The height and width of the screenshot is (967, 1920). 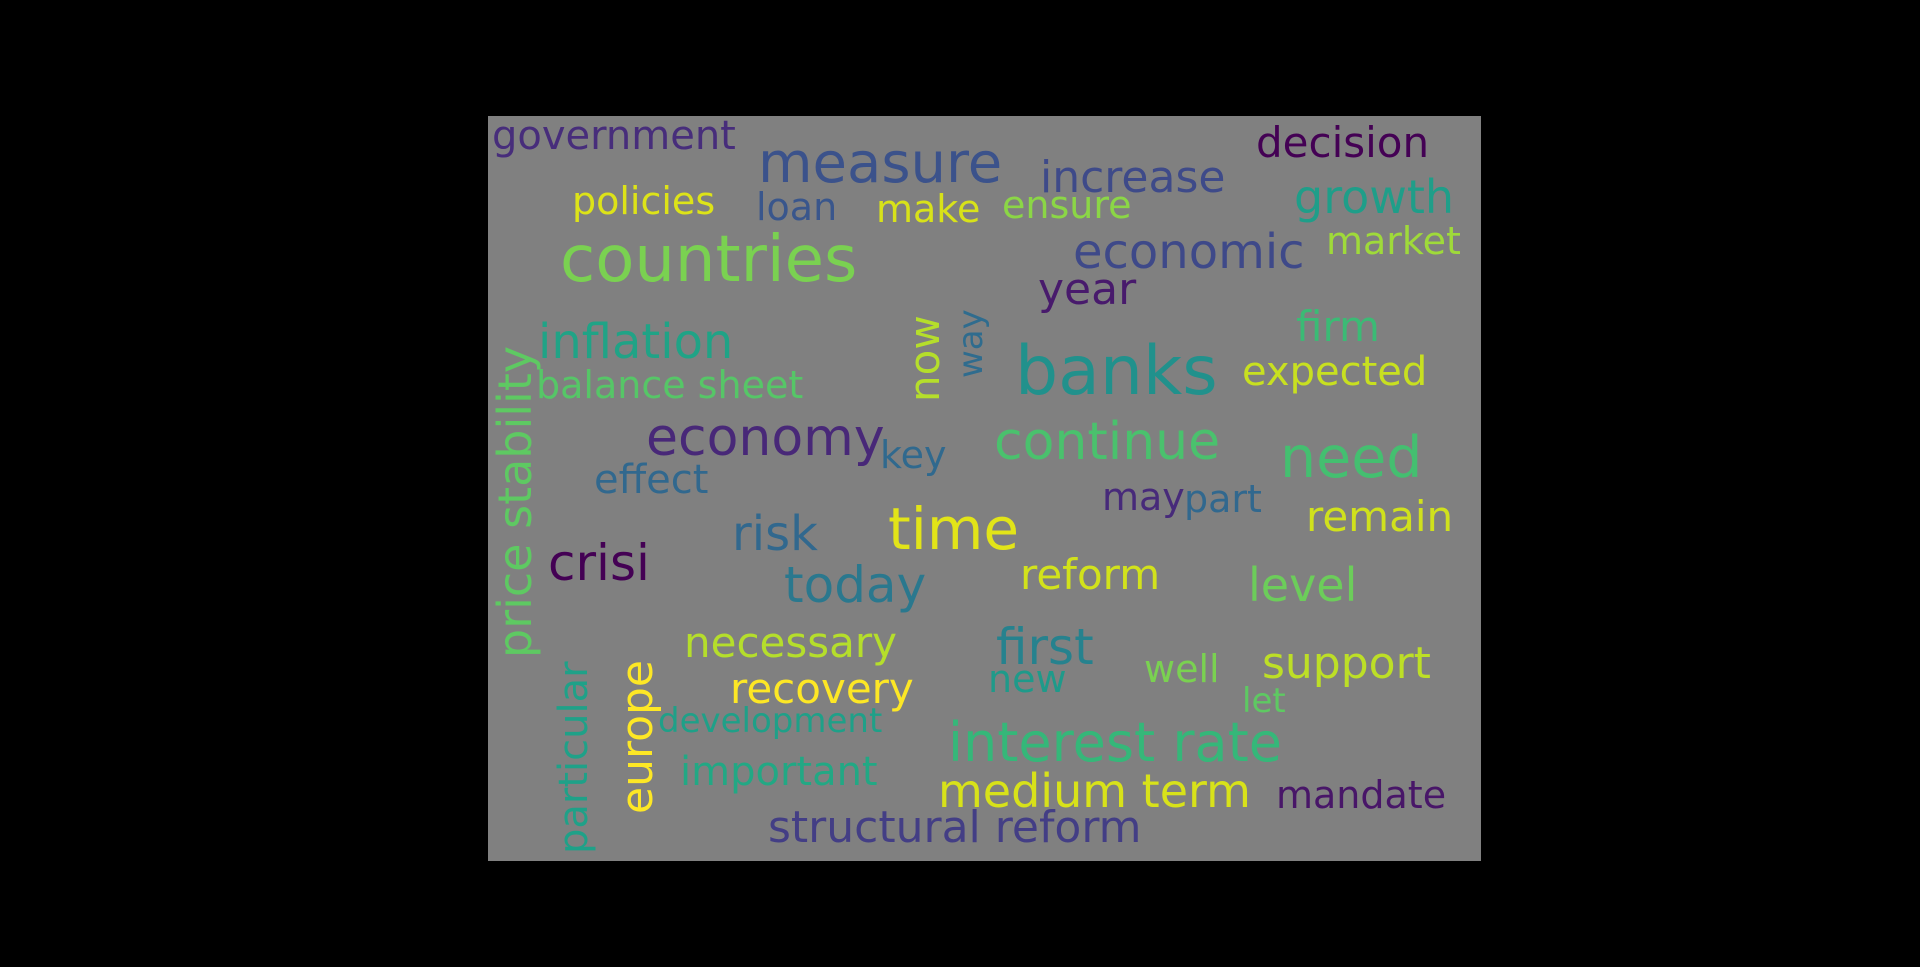 What do you see at coordinates (1223, 499) in the screenshot?
I see `word-part: part` at bounding box center [1223, 499].